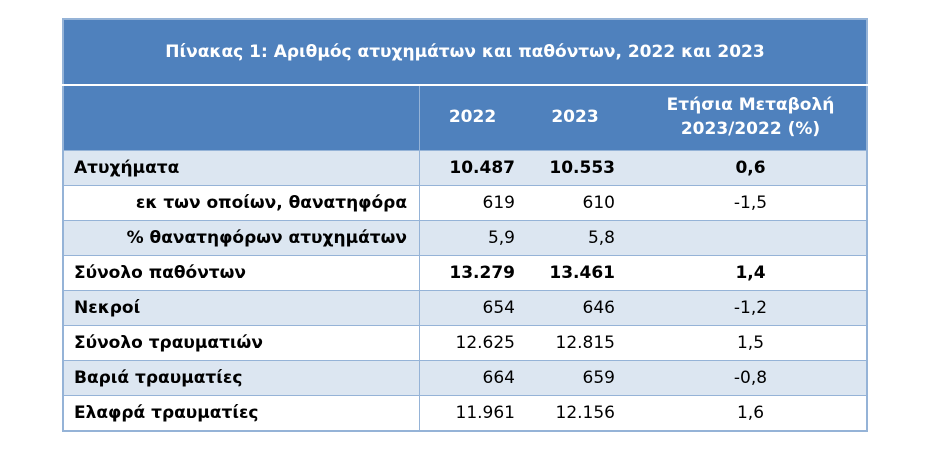 This screenshot has height=464, width=930. What do you see at coordinates (241, 273) in the screenshot?
I see `row-label: Σύνολο παθόντων` at bounding box center [241, 273].